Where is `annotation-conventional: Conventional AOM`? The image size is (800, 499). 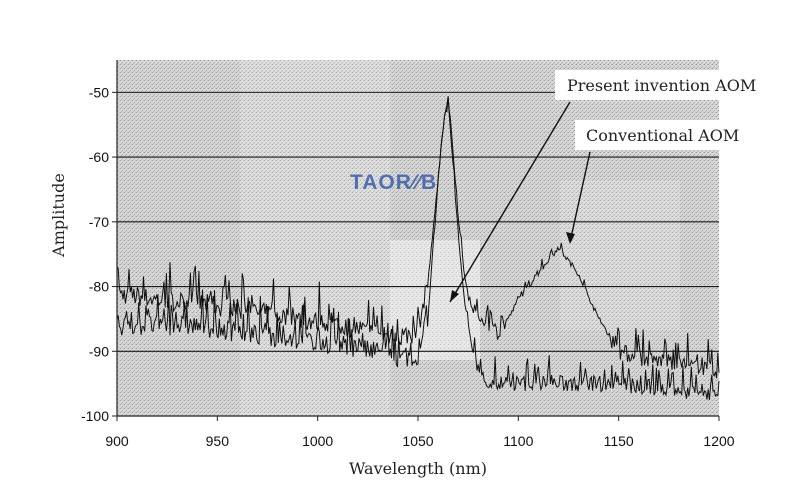 annotation-conventional: Conventional AOM is located at coordinates (662, 135).